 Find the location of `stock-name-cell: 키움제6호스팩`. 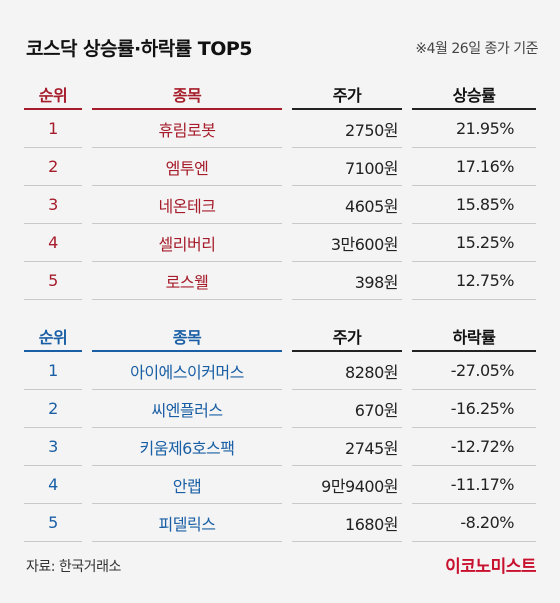

stock-name-cell: 키움제6호스팩 is located at coordinates (187, 447).